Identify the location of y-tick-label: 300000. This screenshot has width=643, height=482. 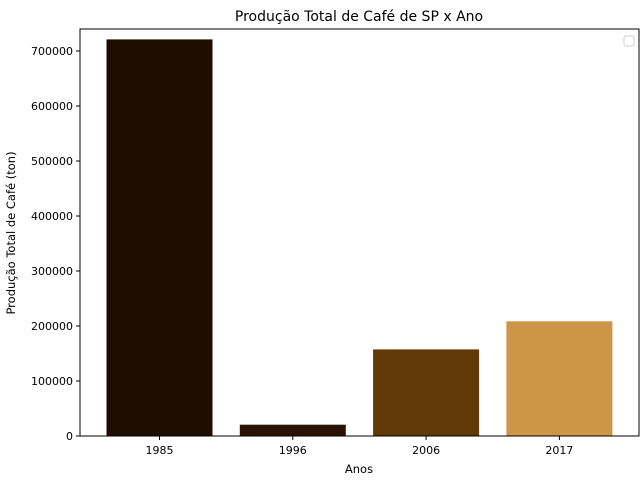
(52, 271).